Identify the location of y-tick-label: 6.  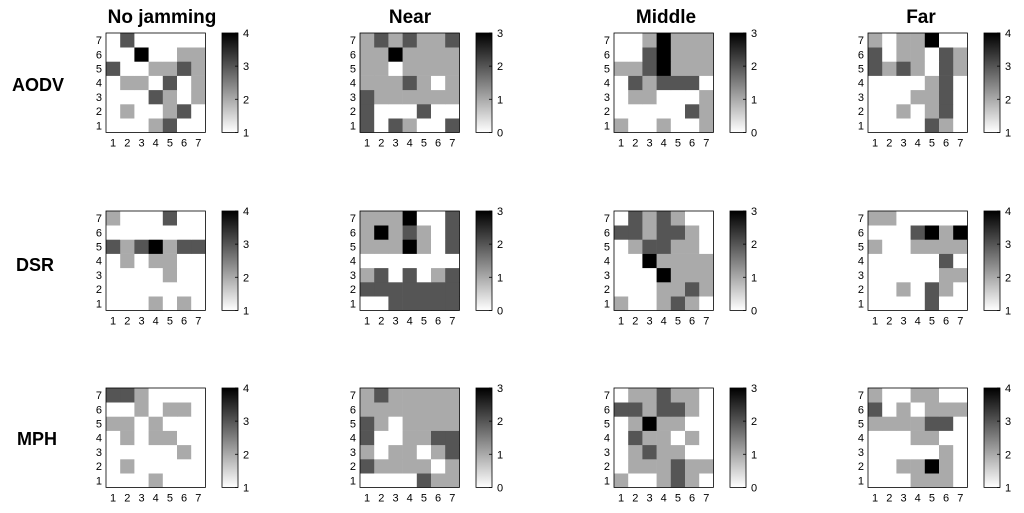
(353, 55).